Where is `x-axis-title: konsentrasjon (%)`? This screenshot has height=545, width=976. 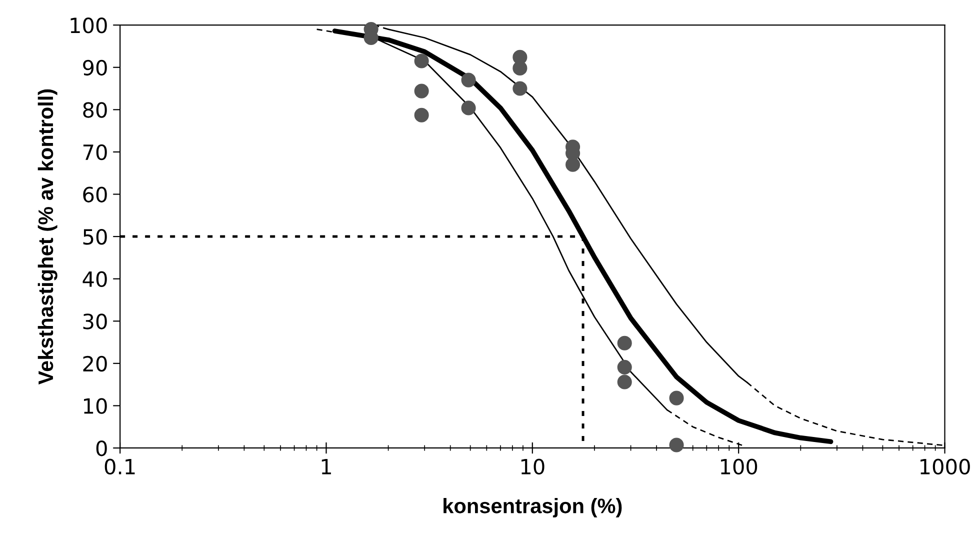 x-axis-title: konsentrasjon (%) is located at coordinates (533, 508).